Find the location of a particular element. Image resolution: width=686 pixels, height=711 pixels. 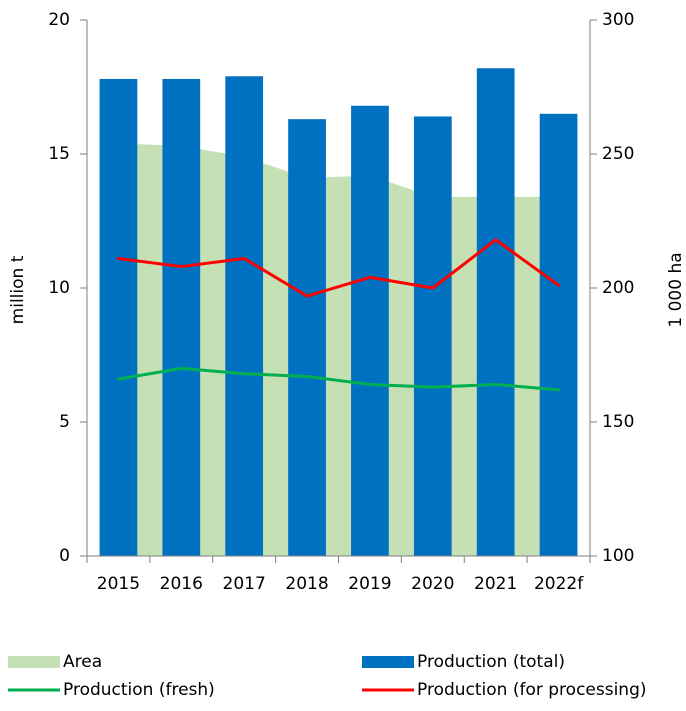

y-tick-label: 20 is located at coordinates (59, 20).